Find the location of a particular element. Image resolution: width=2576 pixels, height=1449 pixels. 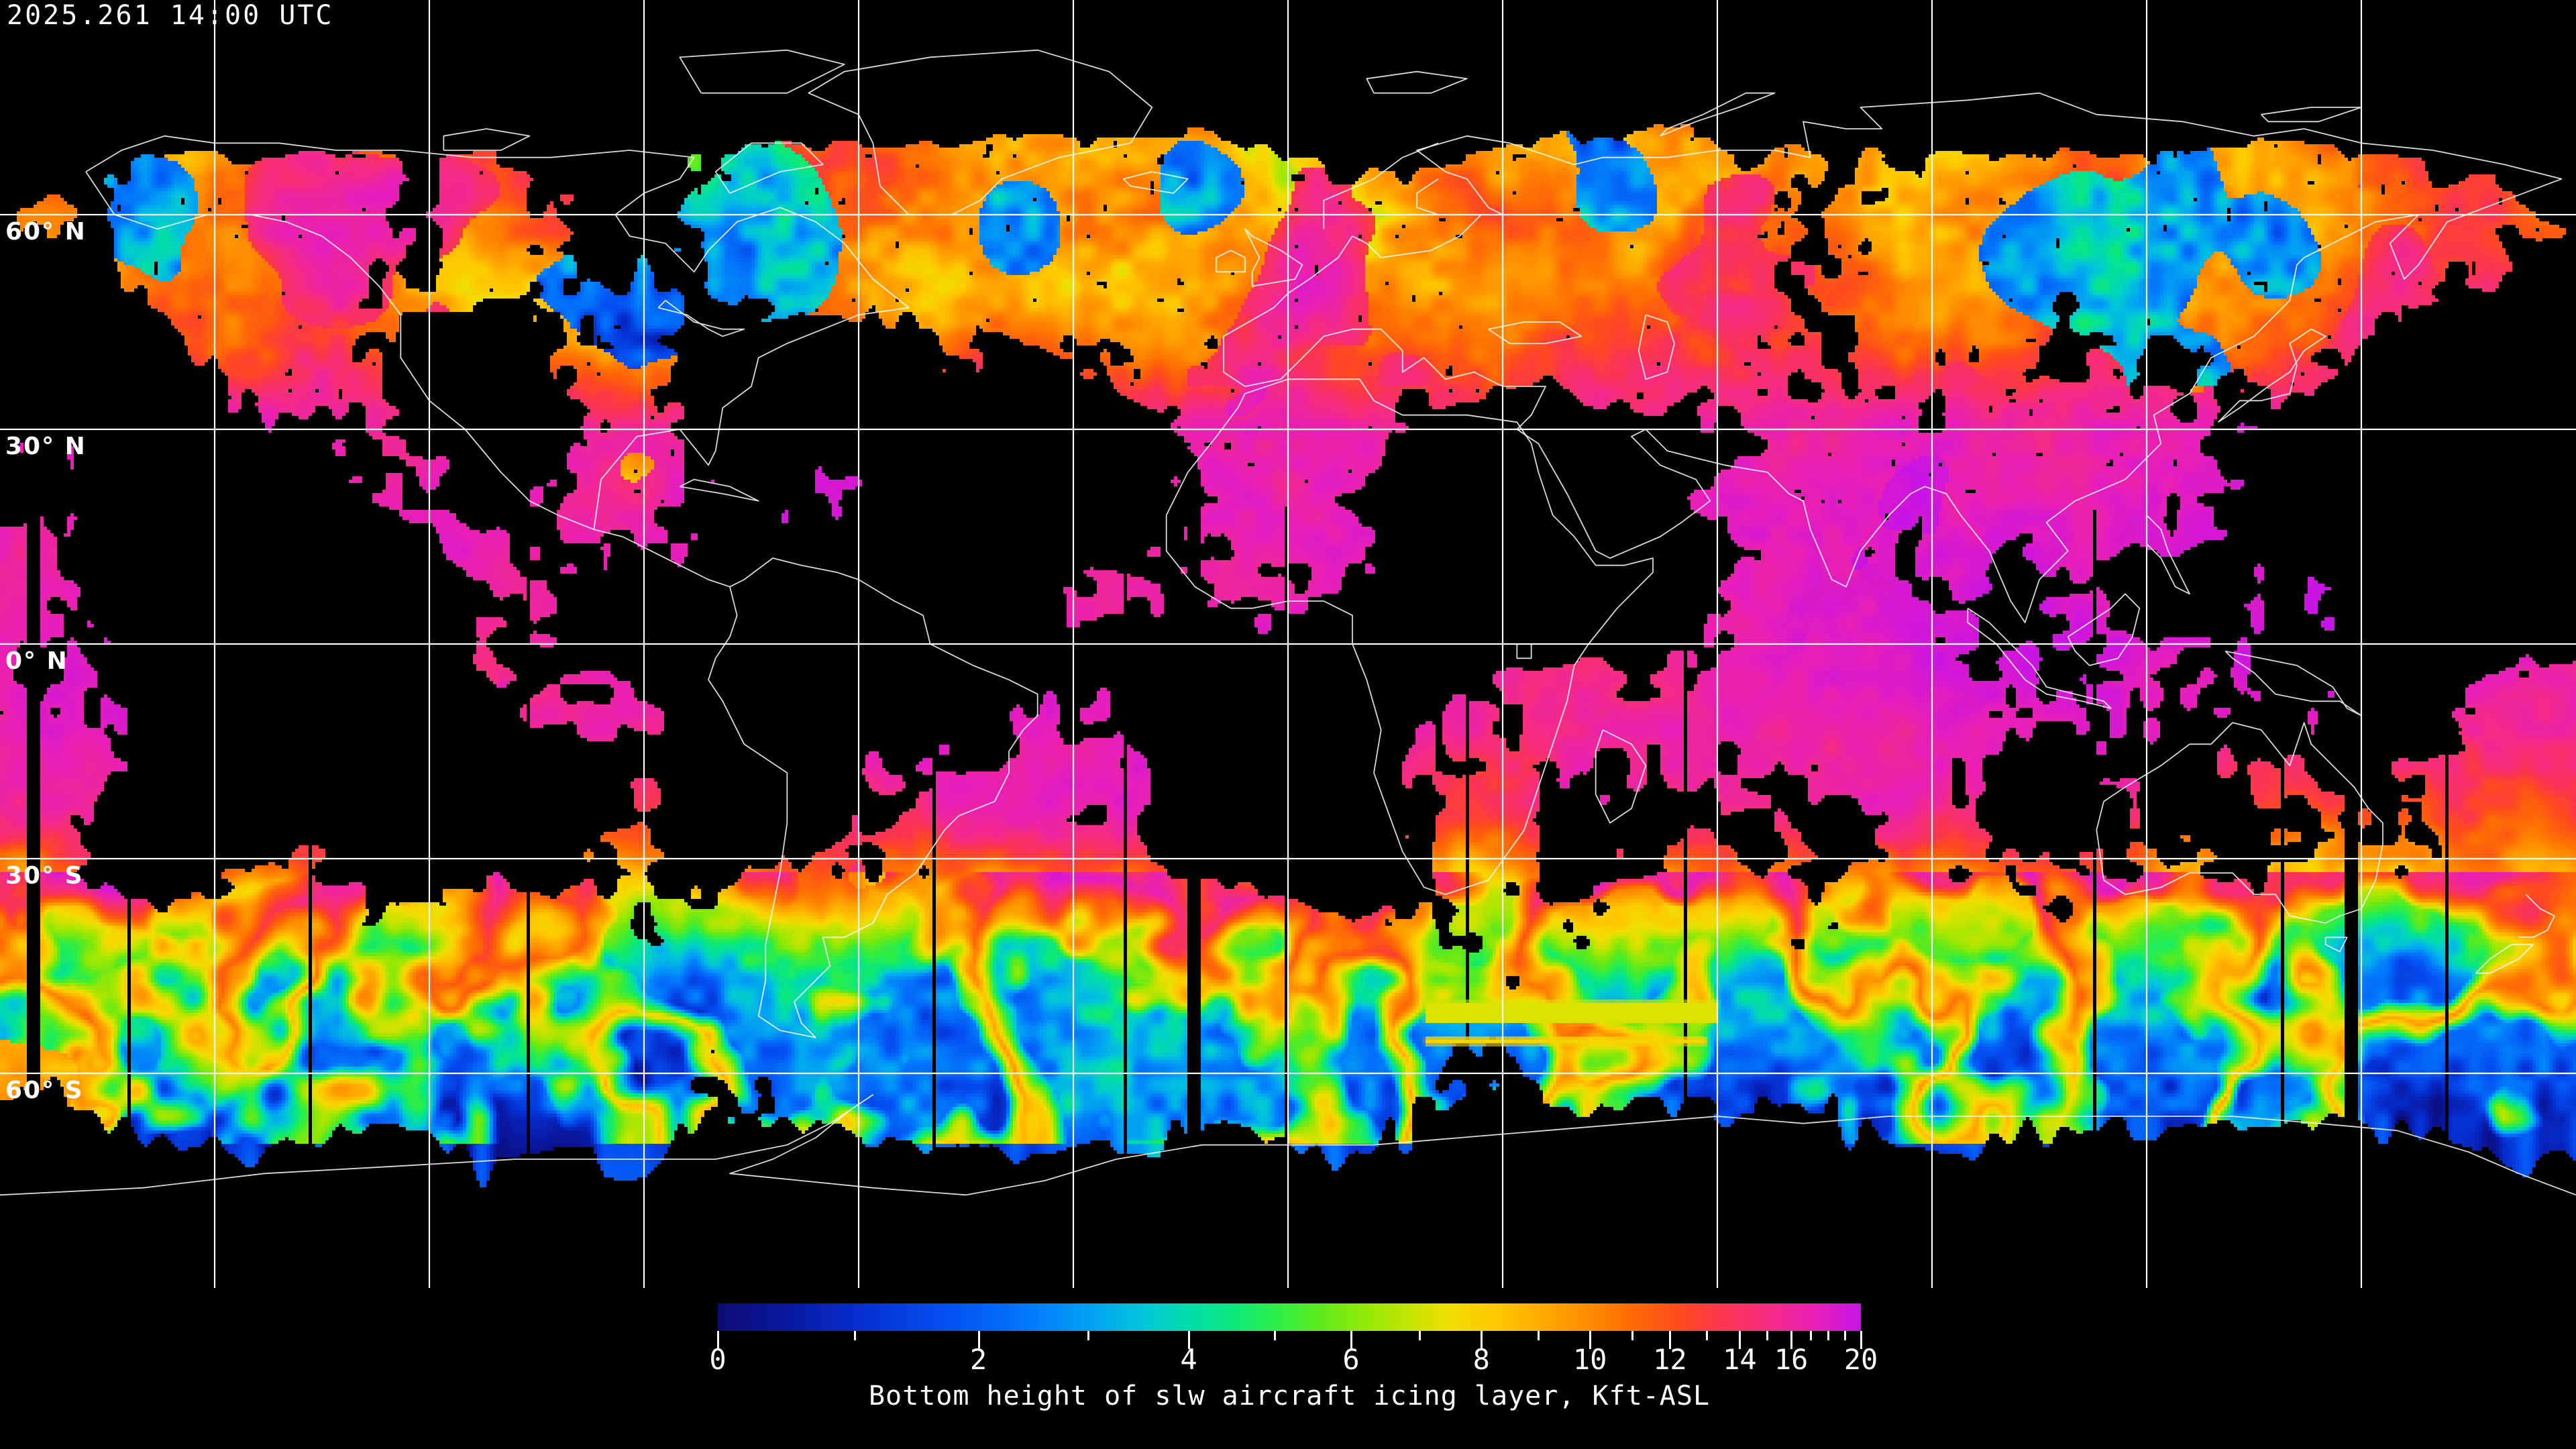

latitude-label: 60° N is located at coordinates (46, 232).